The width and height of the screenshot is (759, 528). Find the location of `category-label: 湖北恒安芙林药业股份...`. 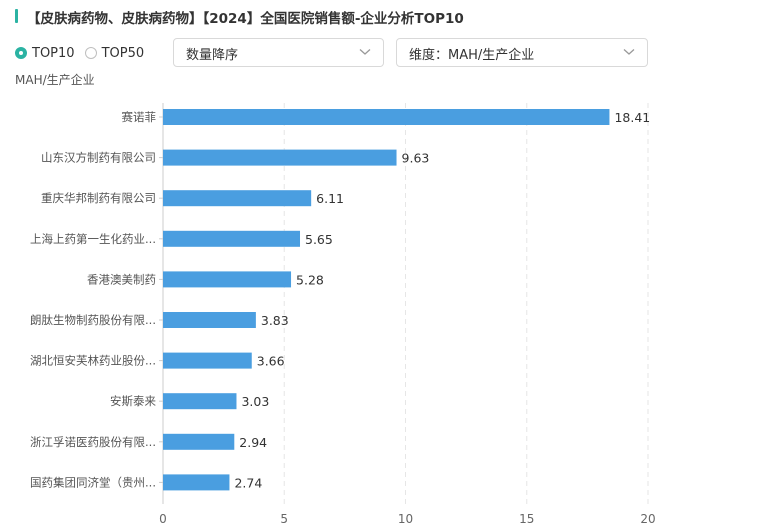

category-label: 湖北恒安芙林药业股份... is located at coordinates (93, 361).